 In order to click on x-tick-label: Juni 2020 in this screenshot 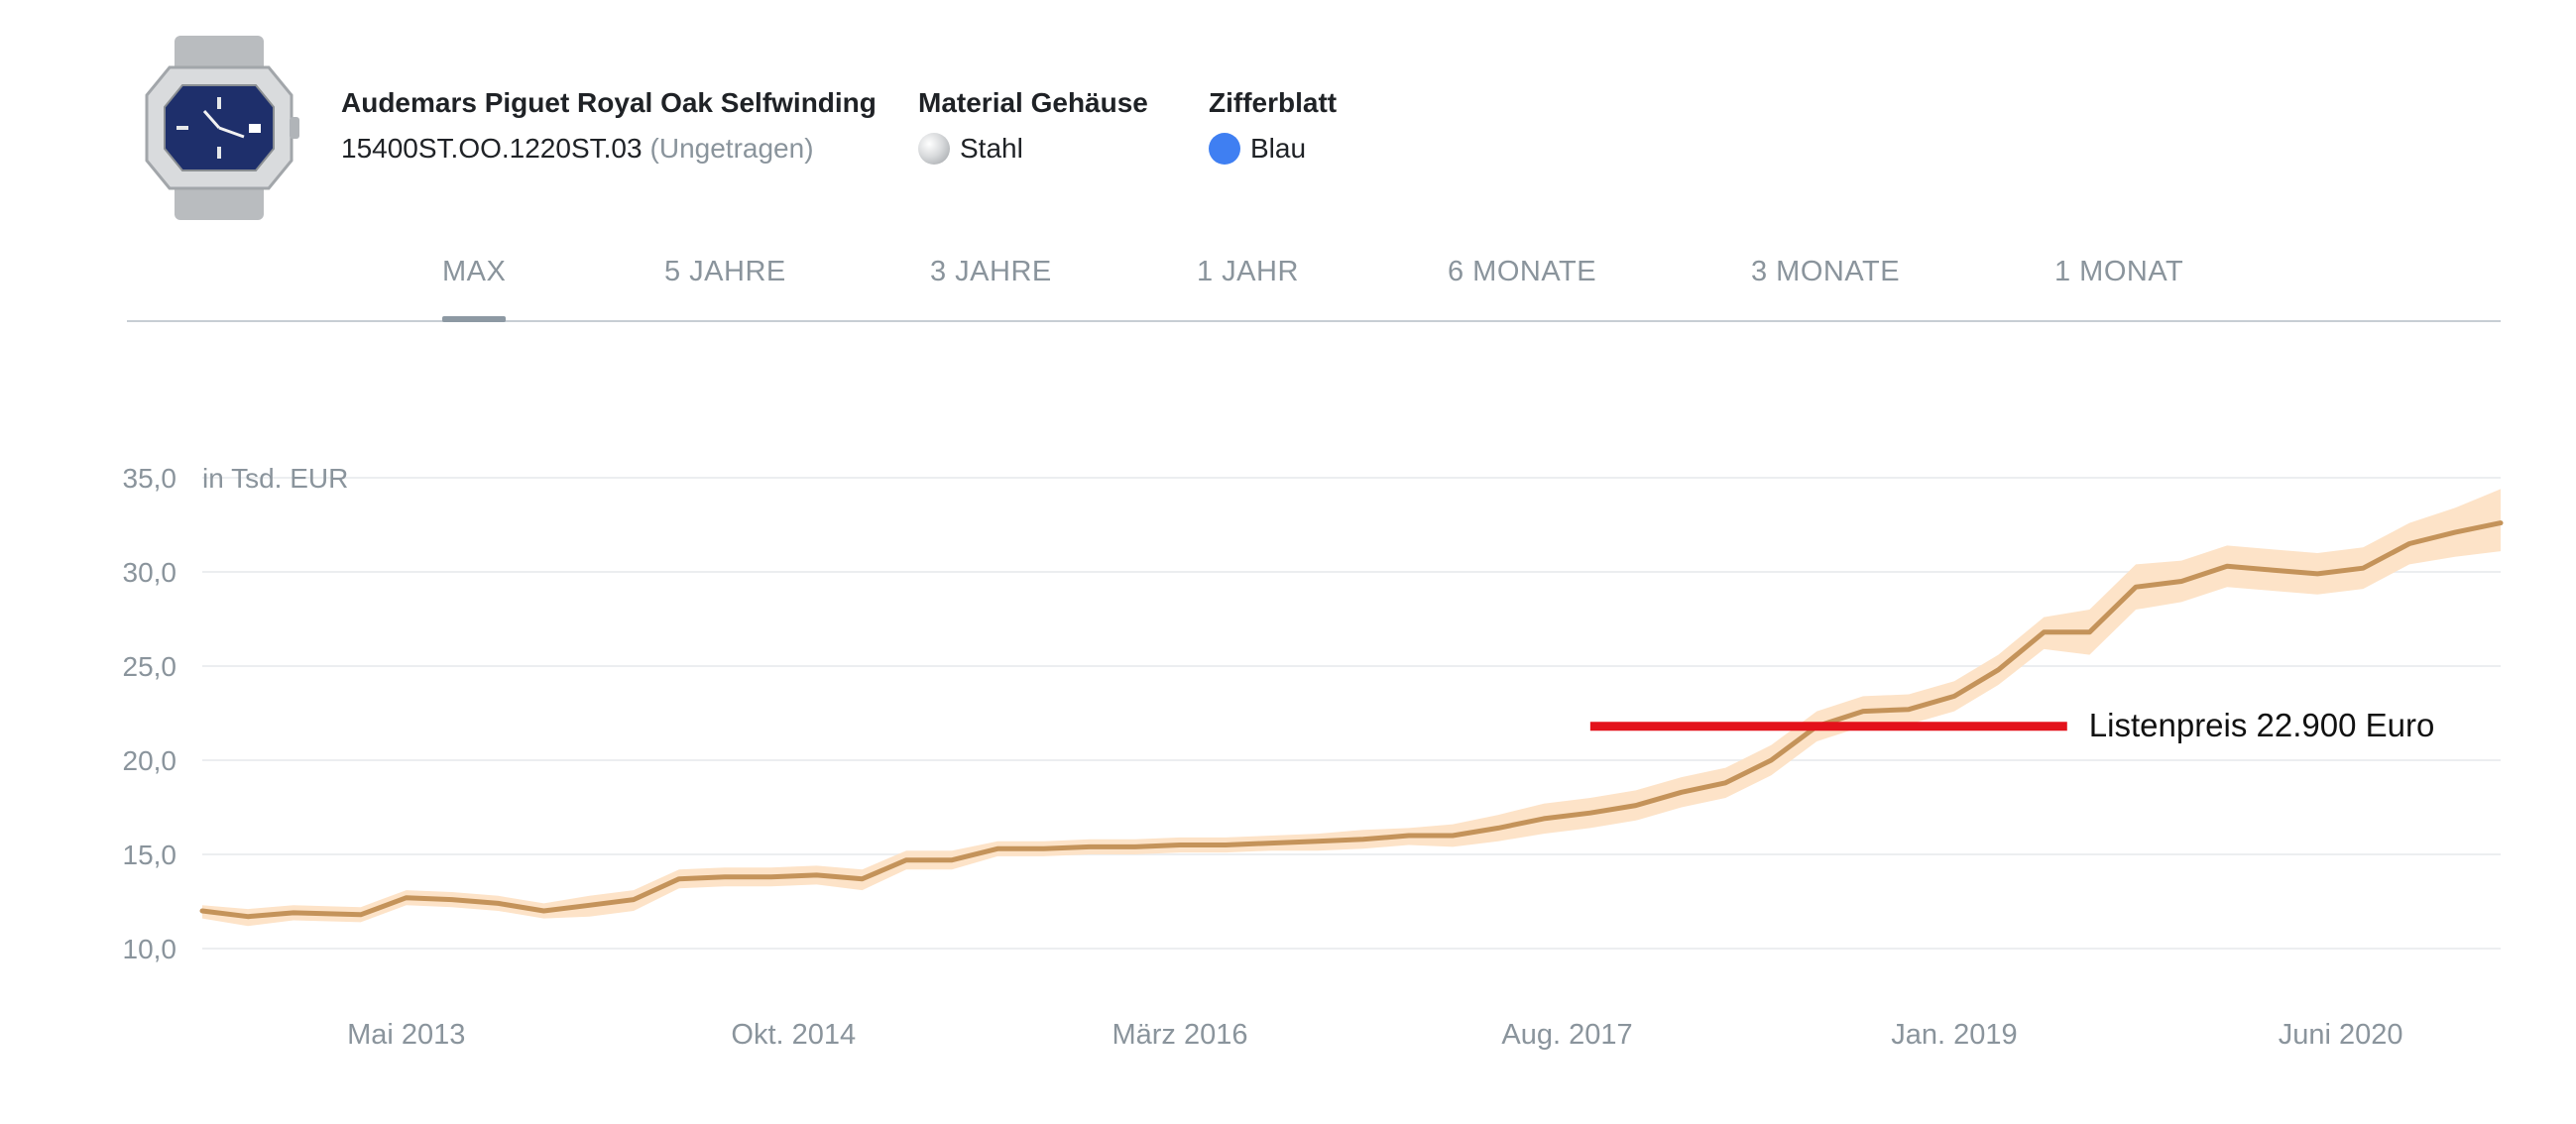, I will do `click(2341, 1035)`.